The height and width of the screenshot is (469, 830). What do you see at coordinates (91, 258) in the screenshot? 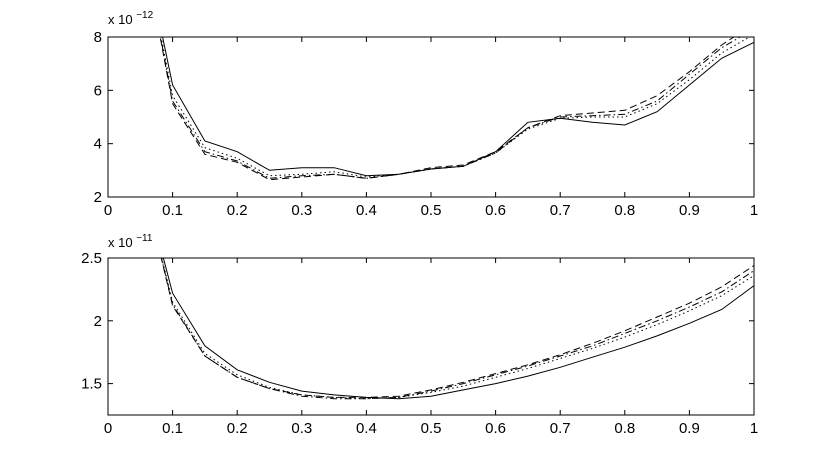
I see `lower-y-tick-label: 2.5` at bounding box center [91, 258].